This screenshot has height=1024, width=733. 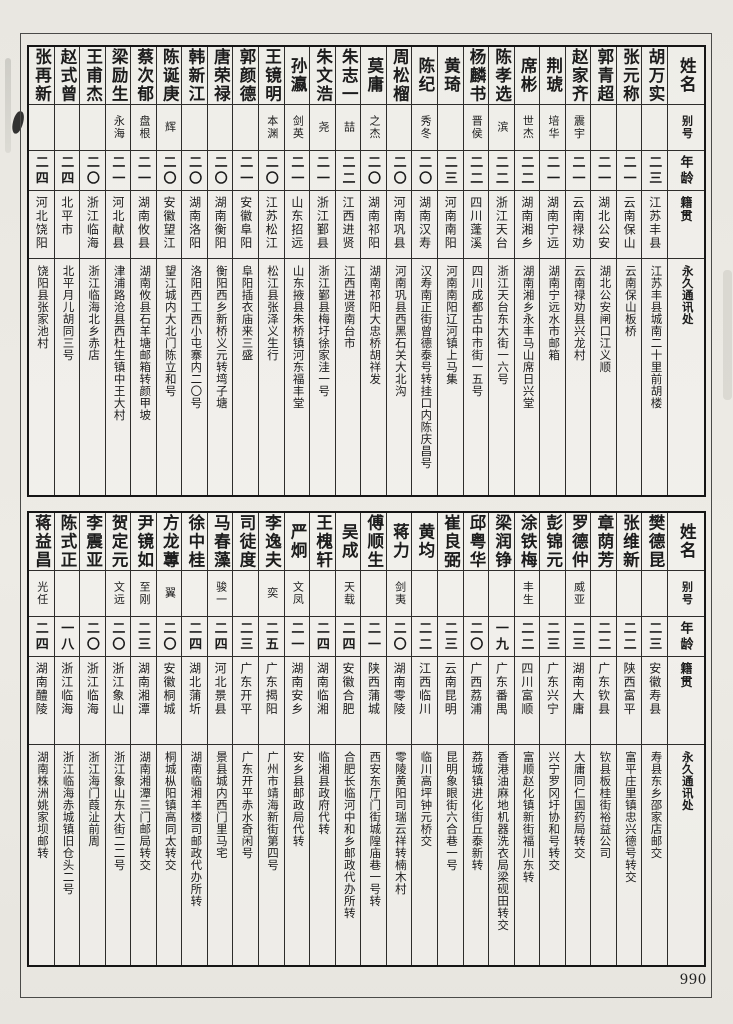 I want to click on entry-native-place-cell: 云南昆明, so click(x=450, y=701).